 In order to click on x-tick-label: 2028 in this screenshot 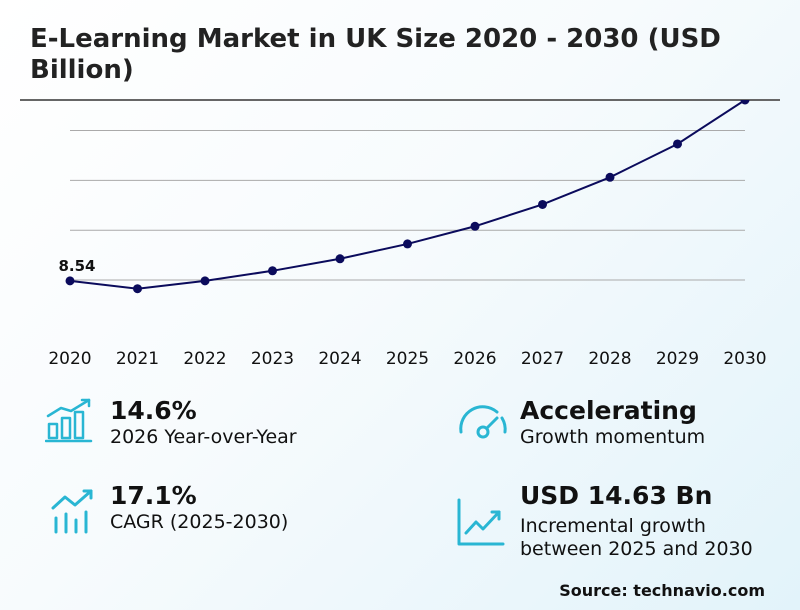, I will do `click(609, 359)`.